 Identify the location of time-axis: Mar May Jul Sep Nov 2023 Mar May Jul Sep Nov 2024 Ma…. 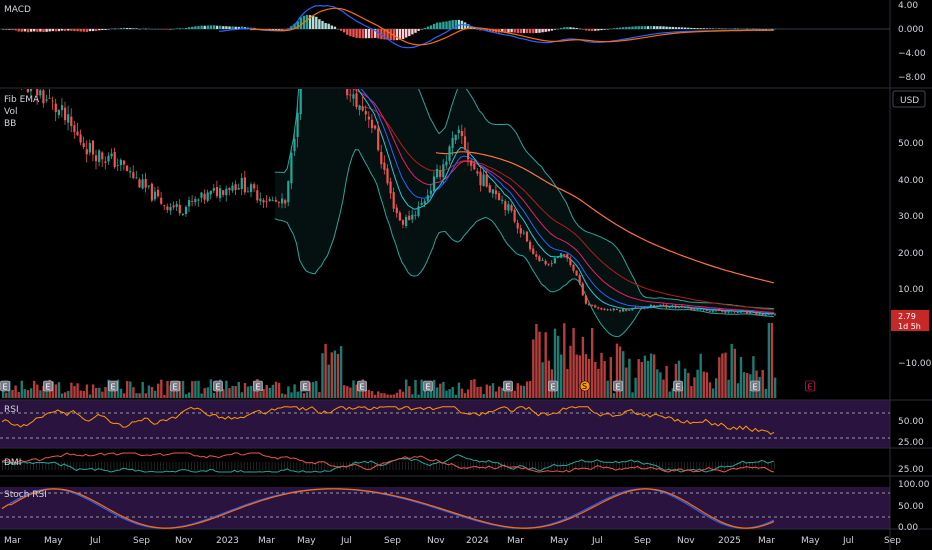
(452, 541).